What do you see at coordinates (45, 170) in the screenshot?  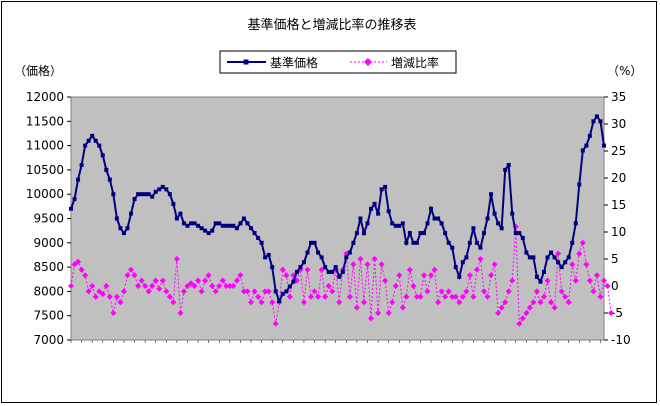 I see `left-tick-label: 10500` at bounding box center [45, 170].